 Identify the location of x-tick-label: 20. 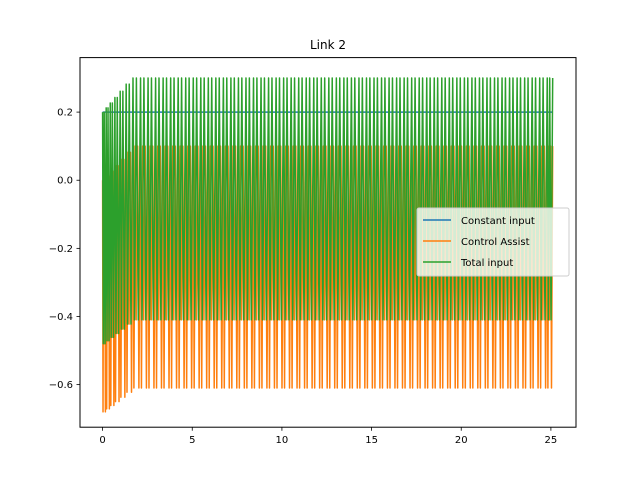
(461, 440).